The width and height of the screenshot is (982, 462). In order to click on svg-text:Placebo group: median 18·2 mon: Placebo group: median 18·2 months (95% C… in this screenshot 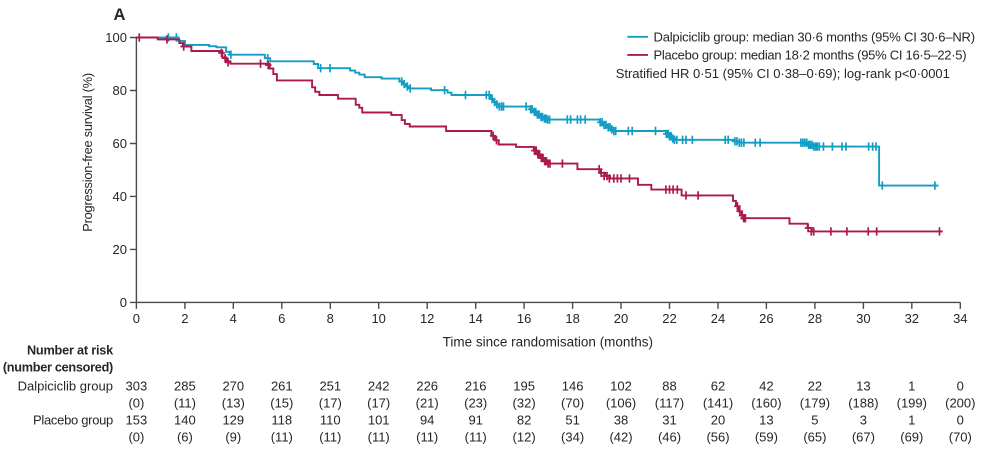, I will do `click(810, 55)`.